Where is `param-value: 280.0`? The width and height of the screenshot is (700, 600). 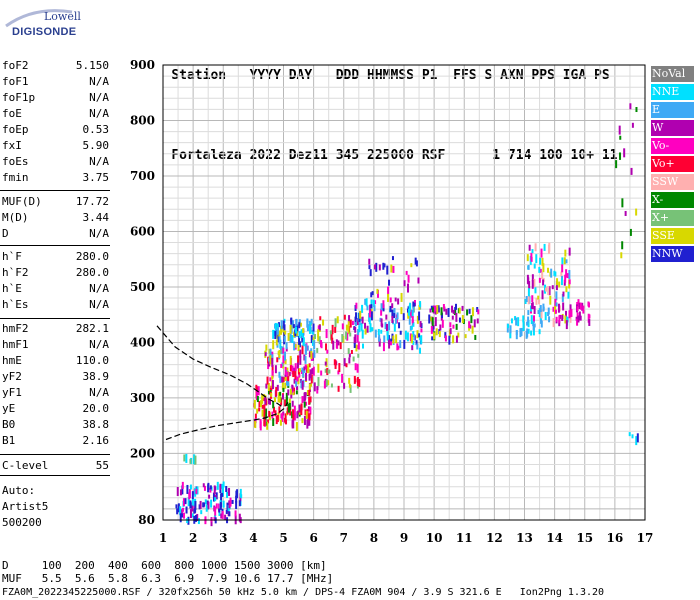 param-value: 280.0 is located at coordinates (92, 272).